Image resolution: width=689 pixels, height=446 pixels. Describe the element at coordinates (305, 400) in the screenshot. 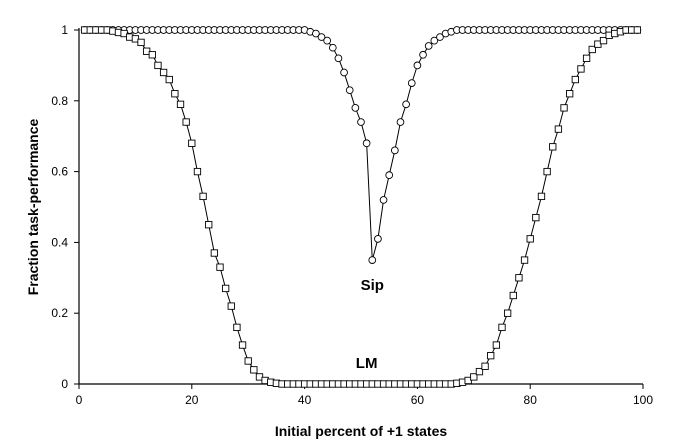

I see `x-tick-label: 40` at that location.